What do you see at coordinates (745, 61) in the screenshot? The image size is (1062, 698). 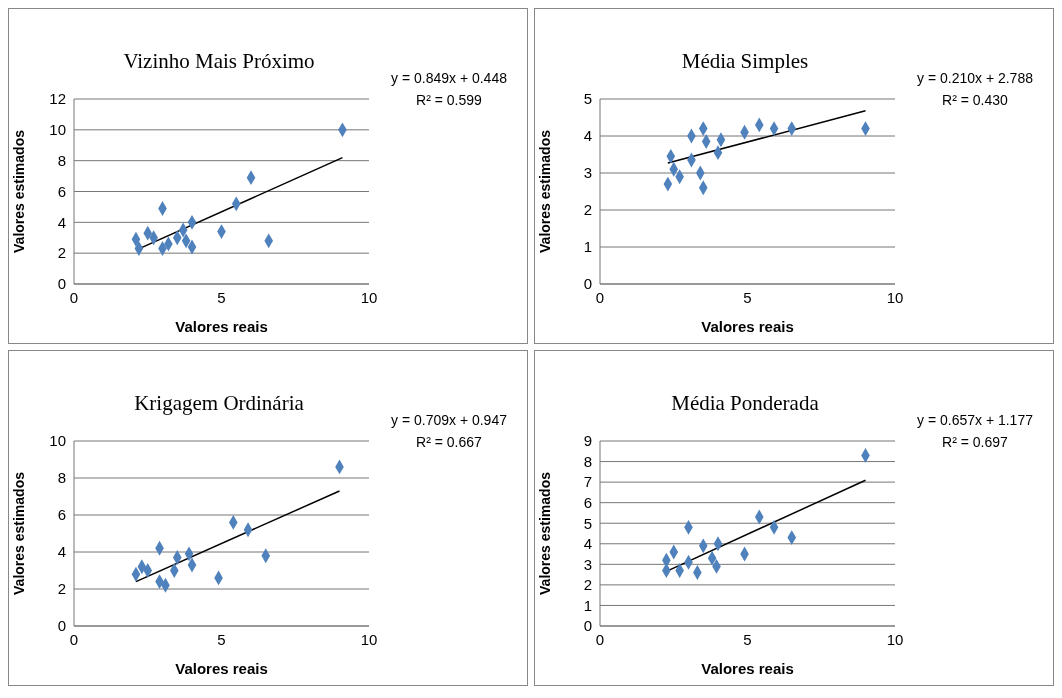 I see `chart-title: Média Simples` at bounding box center [745, 61].